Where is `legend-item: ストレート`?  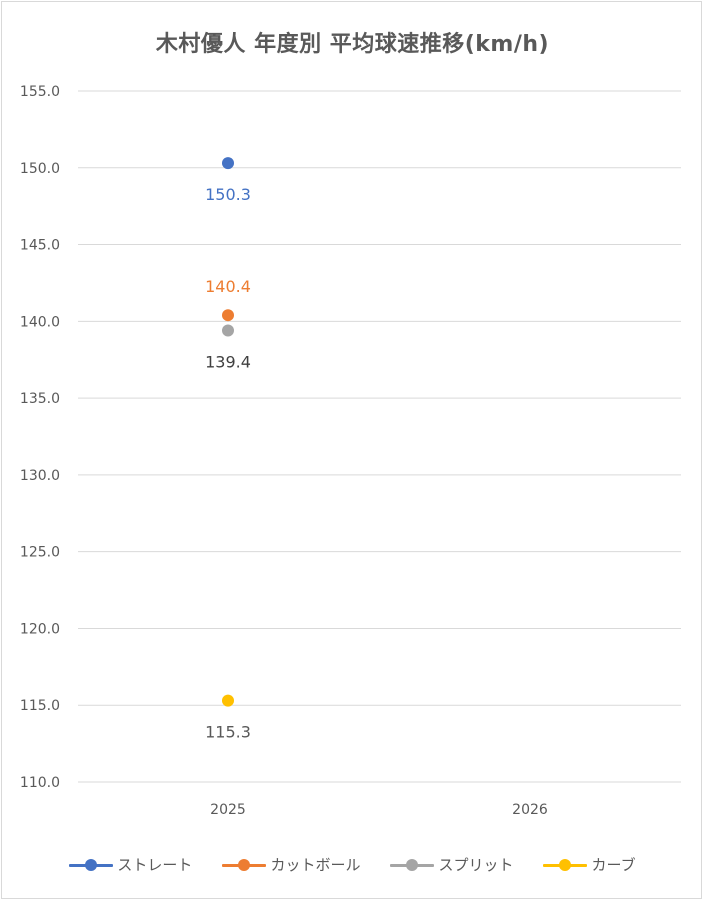 legend-item: ストレート is located at coordinates (130, 864).